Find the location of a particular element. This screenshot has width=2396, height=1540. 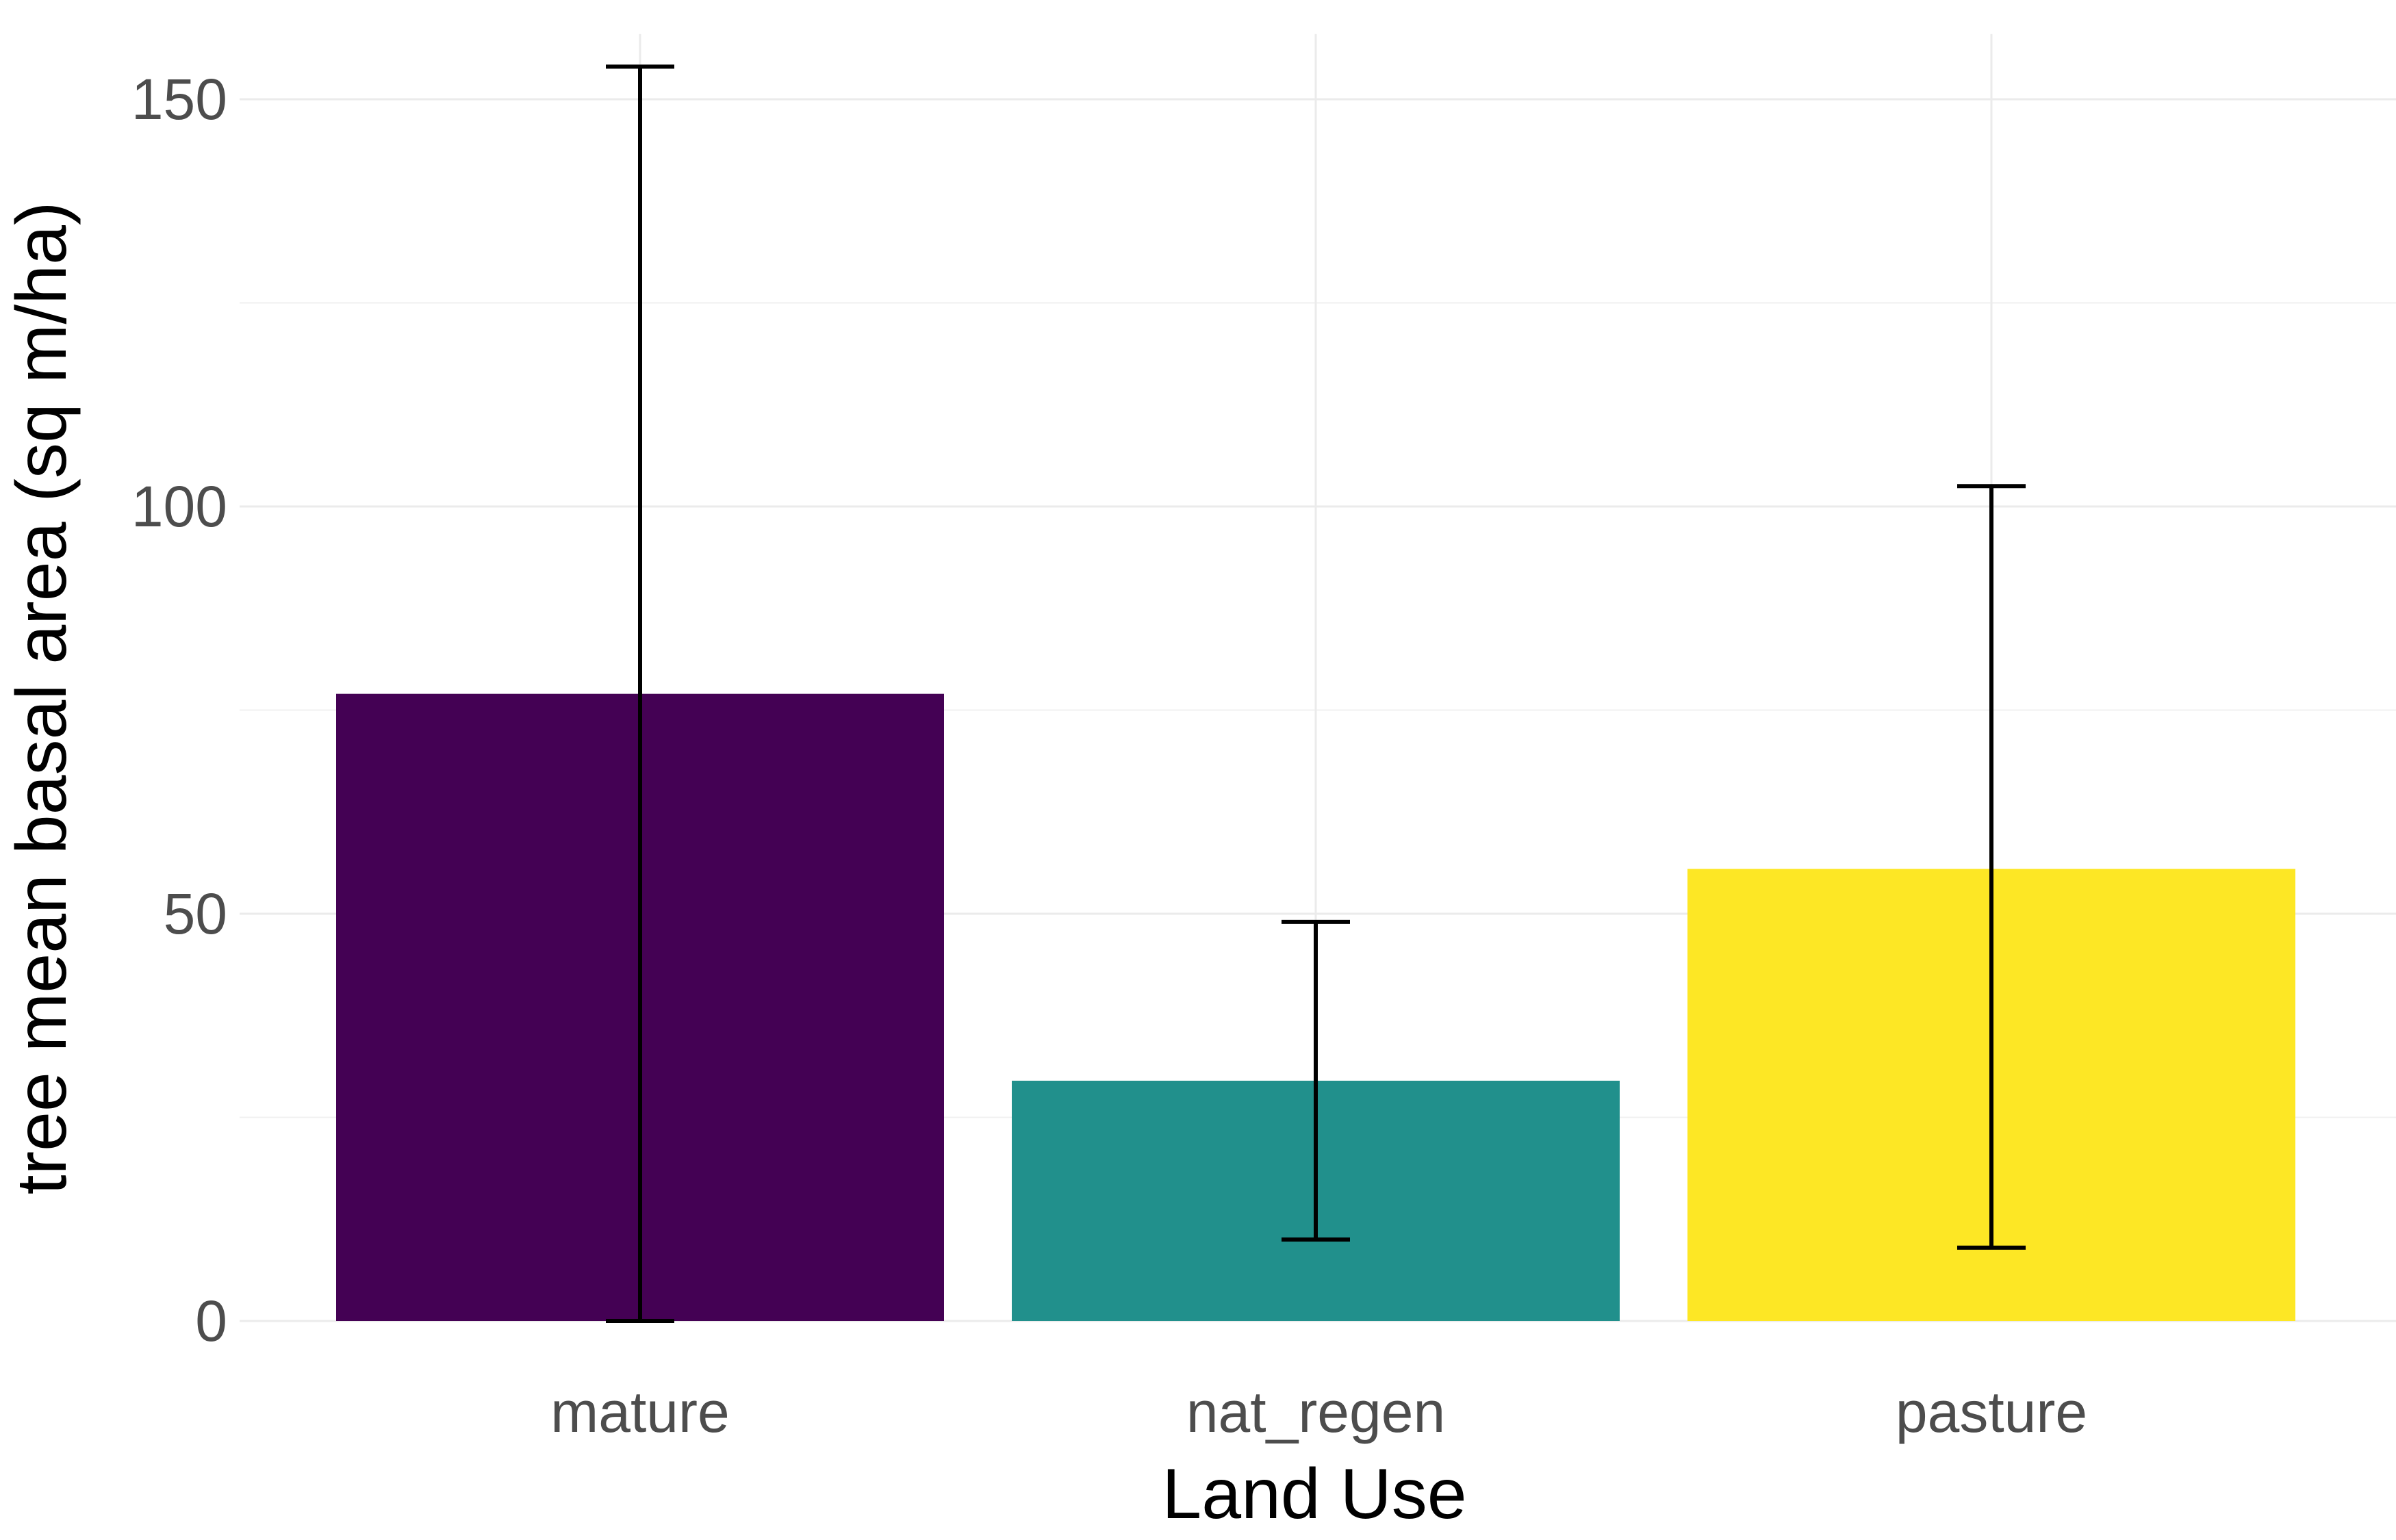

error-bar-mature is located at coordinates (640, 693).